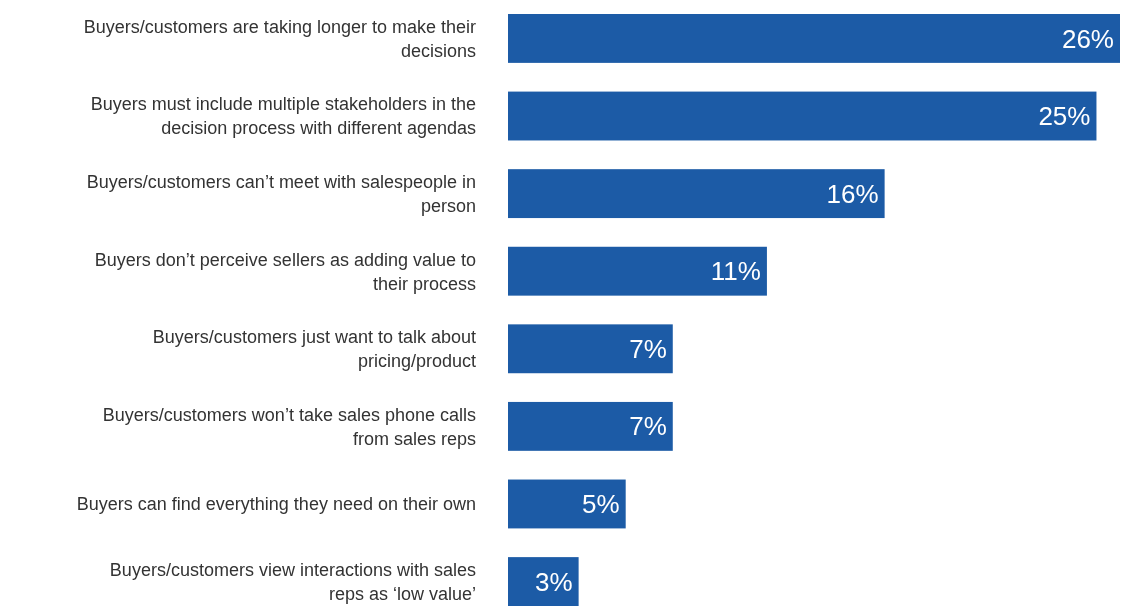  Describe the element at coordinates (1064, 116) in the screenshot. I see `data-label: 25%` at that location.